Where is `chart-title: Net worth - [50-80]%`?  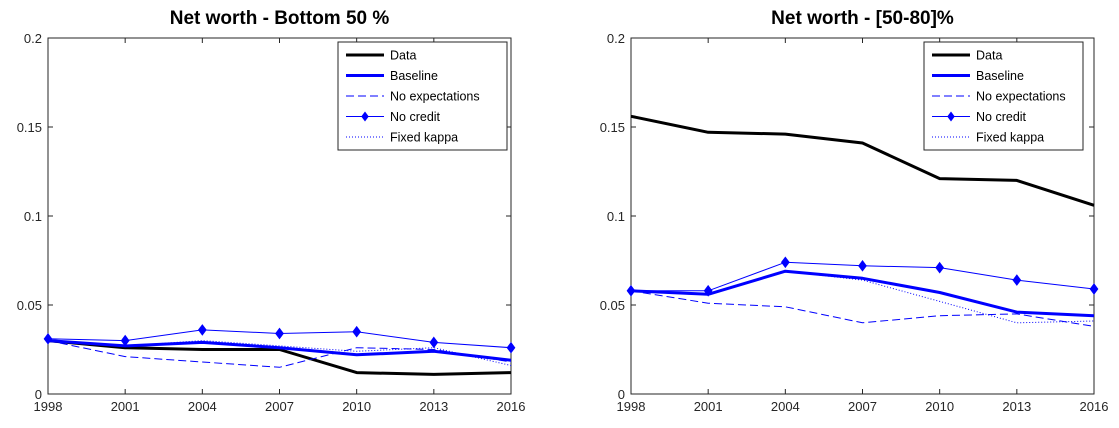
chart-title: Net worth - [50-80]% is located at coordinates (862, 18).